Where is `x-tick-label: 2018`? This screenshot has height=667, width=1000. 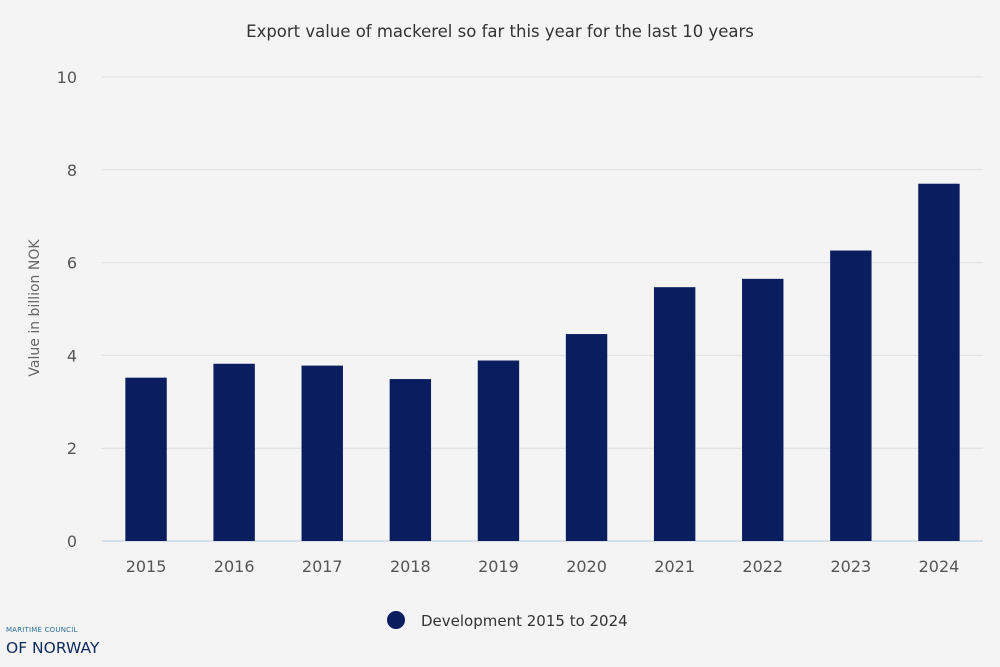 x-tick-label: 2018 is located at coordinates (410, 566).